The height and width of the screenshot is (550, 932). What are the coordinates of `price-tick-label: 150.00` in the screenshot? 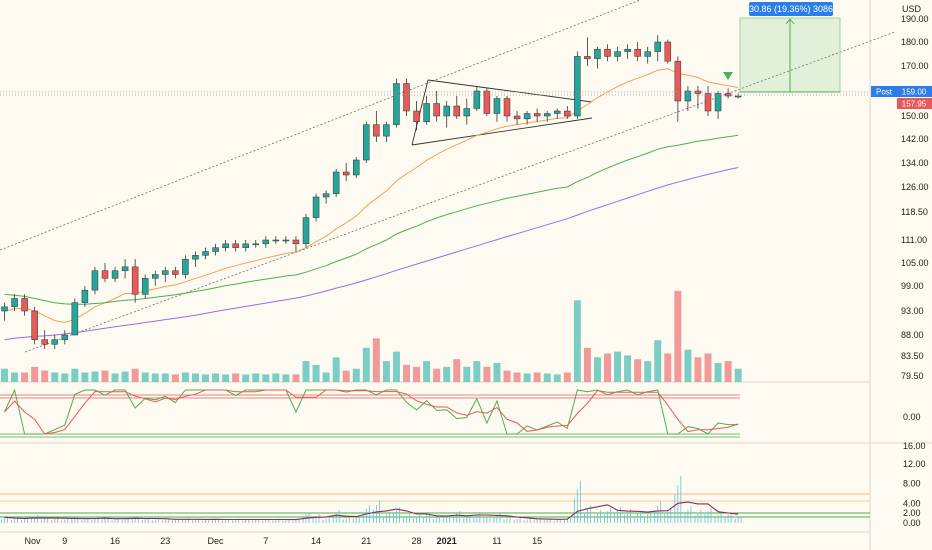 It's located at (915, 116).